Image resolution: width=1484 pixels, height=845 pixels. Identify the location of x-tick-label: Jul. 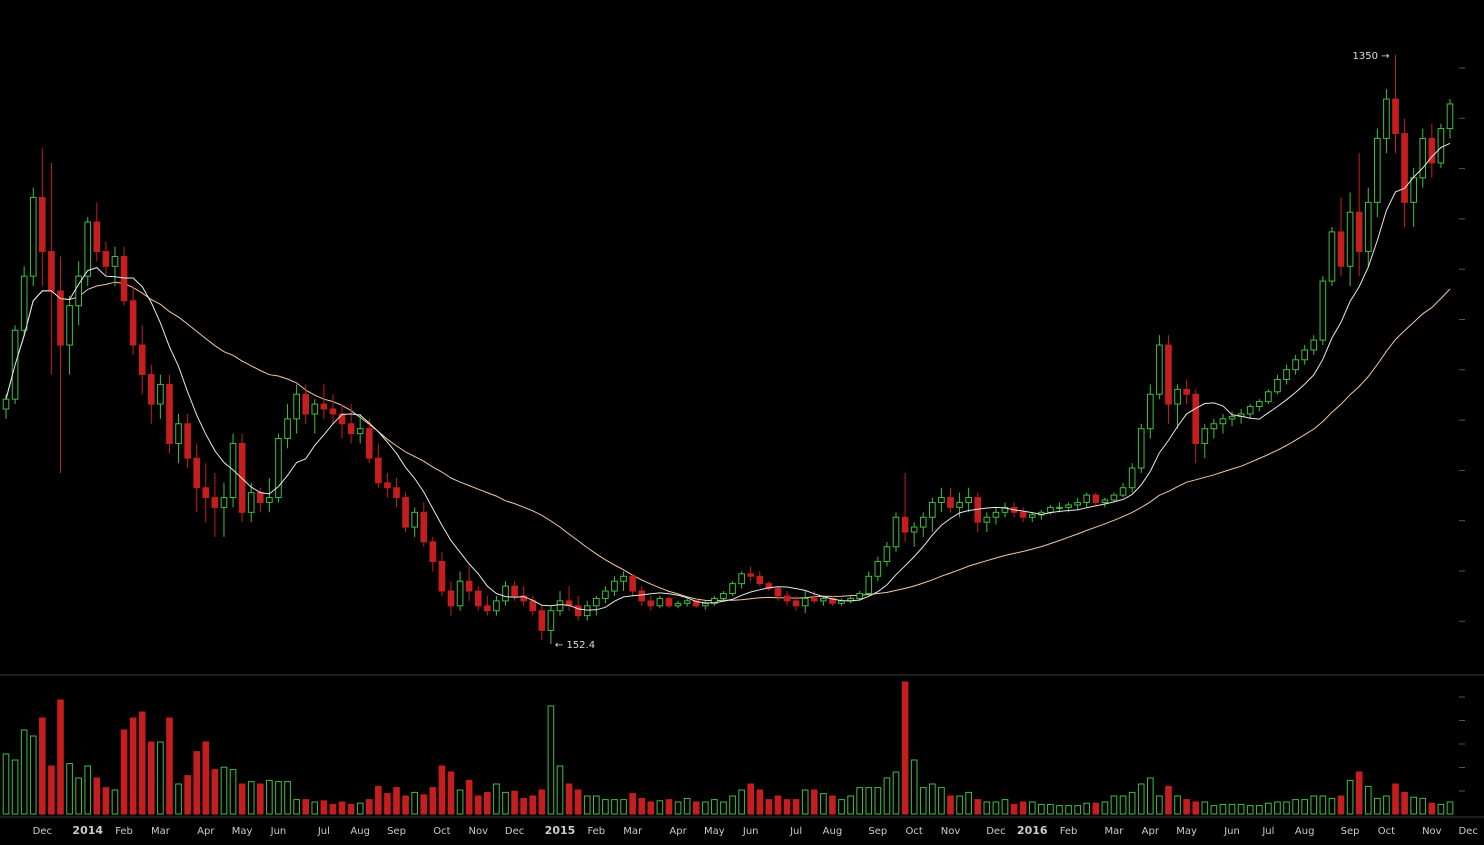
(1267, 831).